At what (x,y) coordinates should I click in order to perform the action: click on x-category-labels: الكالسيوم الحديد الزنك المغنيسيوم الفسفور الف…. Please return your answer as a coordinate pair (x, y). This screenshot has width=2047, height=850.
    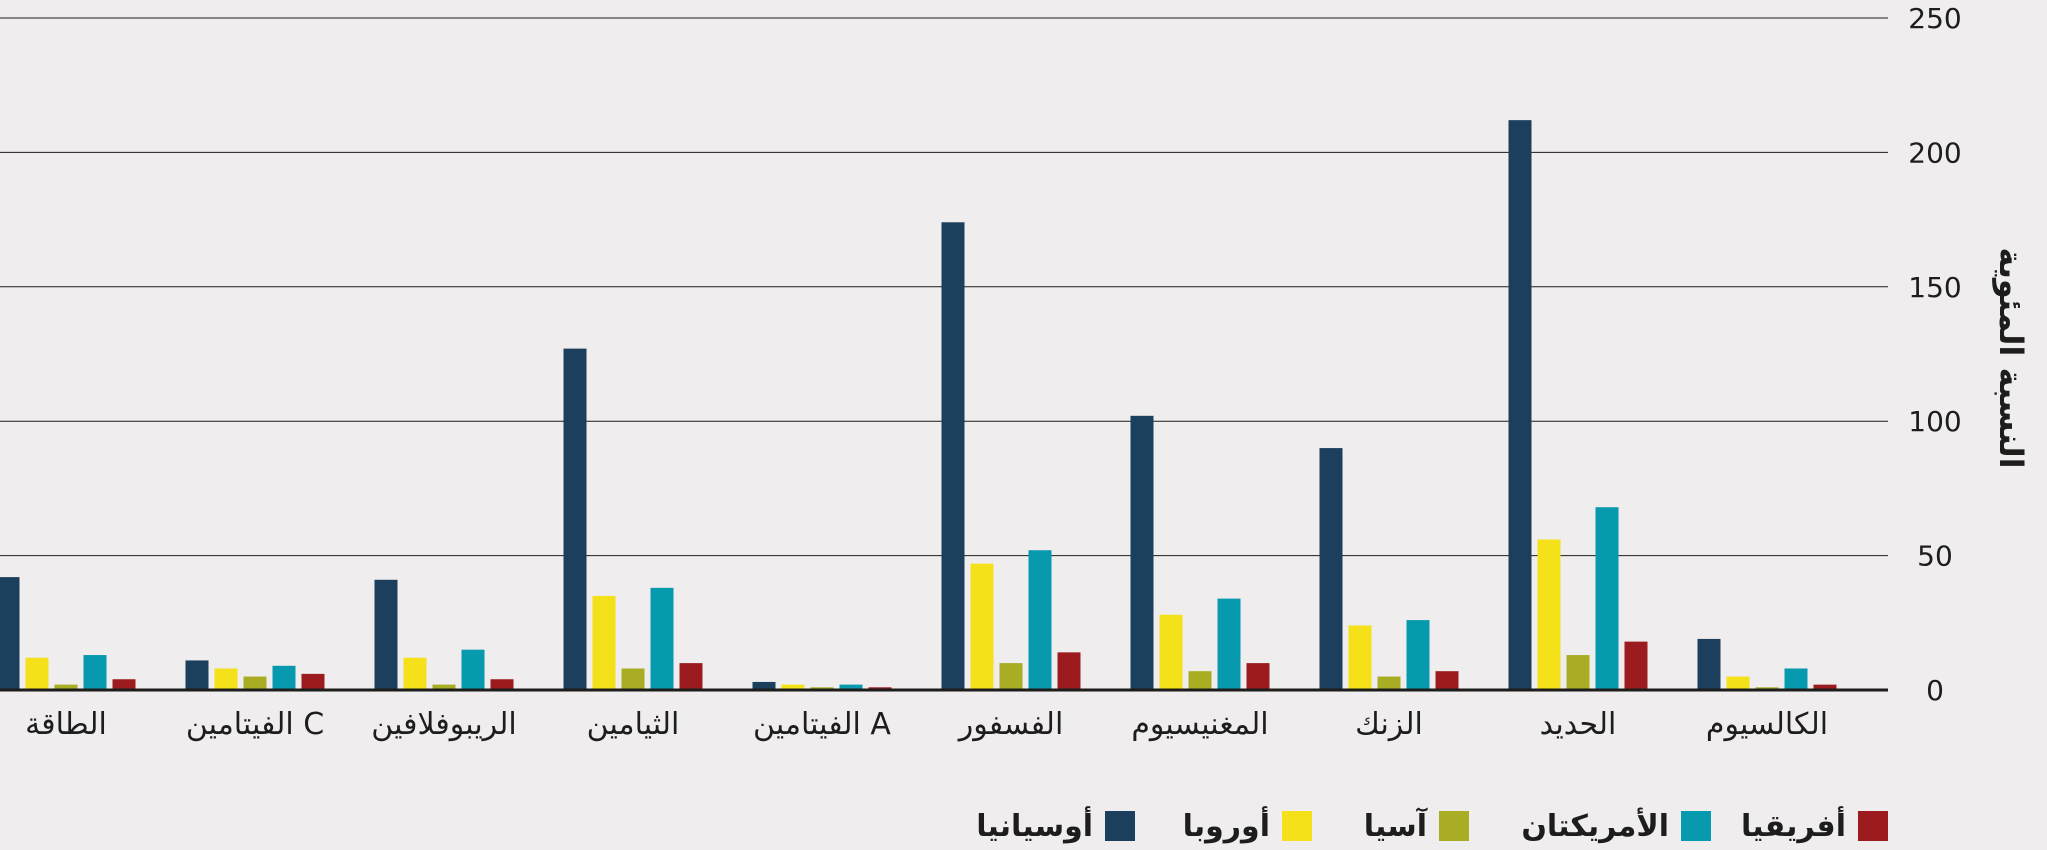
    Looking at the image, I should click on (926, 724).